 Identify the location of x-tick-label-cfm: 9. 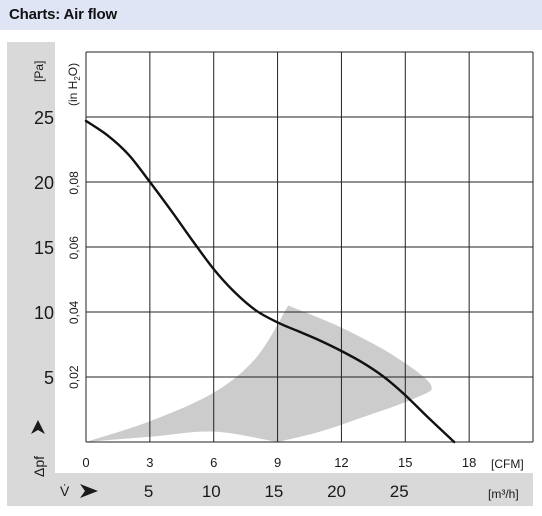
(277, 462).